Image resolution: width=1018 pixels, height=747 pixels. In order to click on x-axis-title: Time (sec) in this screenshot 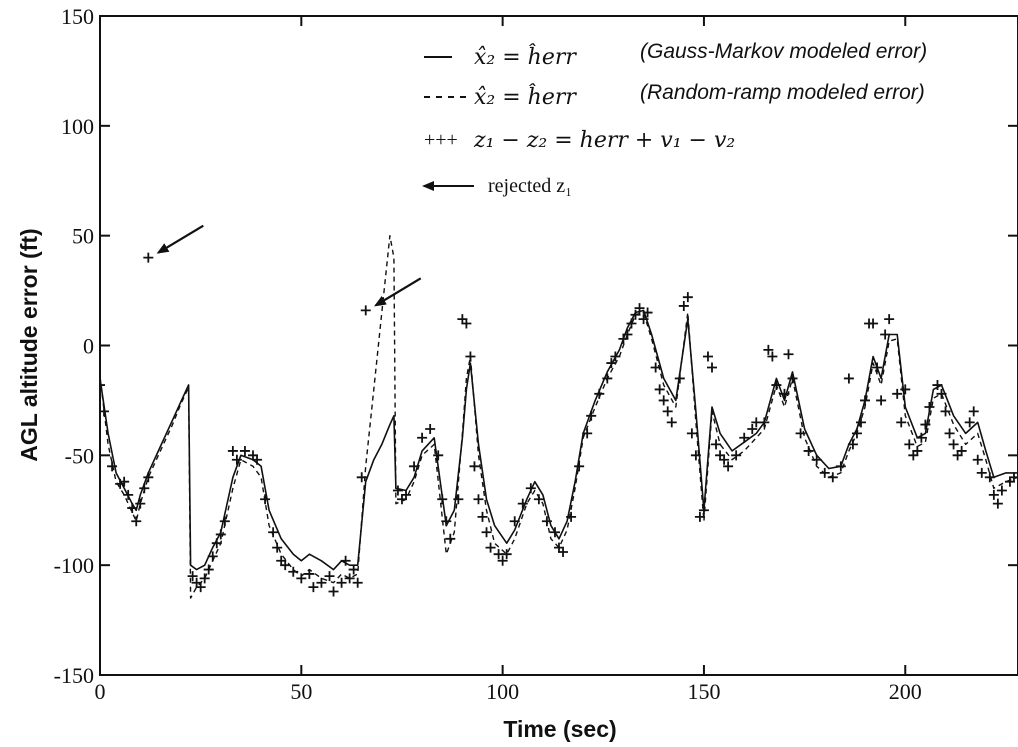, I will do `click(559, 729)`.